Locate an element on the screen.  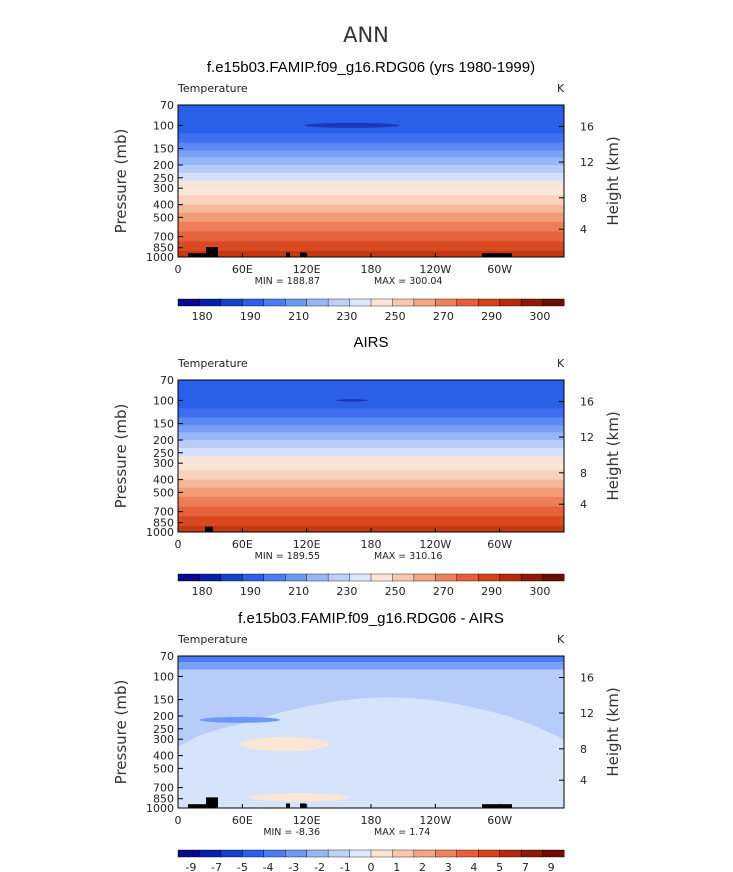
max-label: MAX = 300.04 is located at coordinates (408, 281).